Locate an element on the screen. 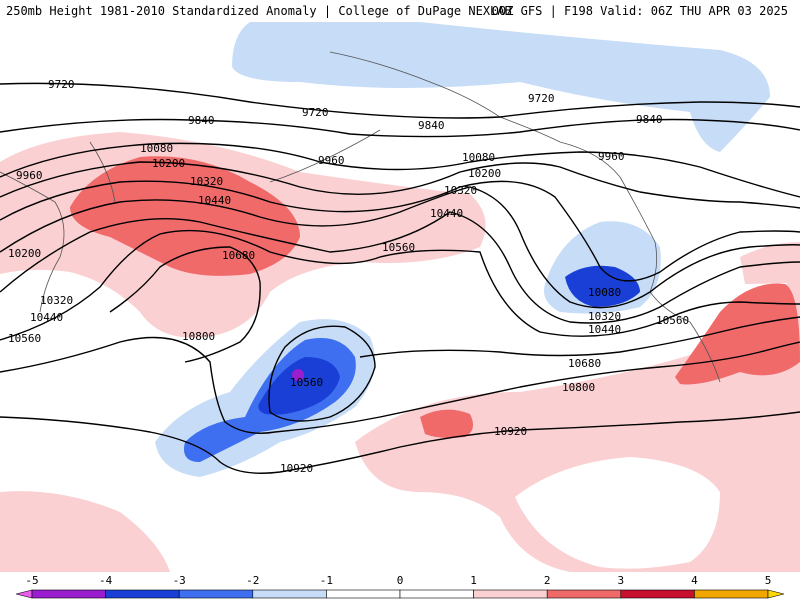 The width and height of the screenshot is (800, 604). anomaly-neutral-hole is located at coordinates (617, 513).